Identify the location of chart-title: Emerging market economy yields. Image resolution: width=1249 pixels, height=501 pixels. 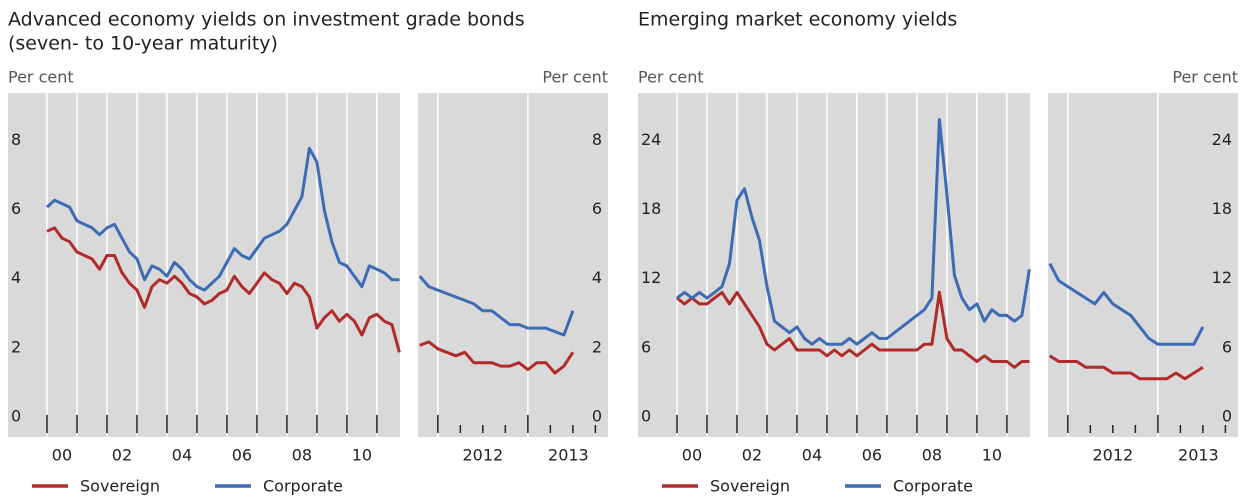
(797, 20).